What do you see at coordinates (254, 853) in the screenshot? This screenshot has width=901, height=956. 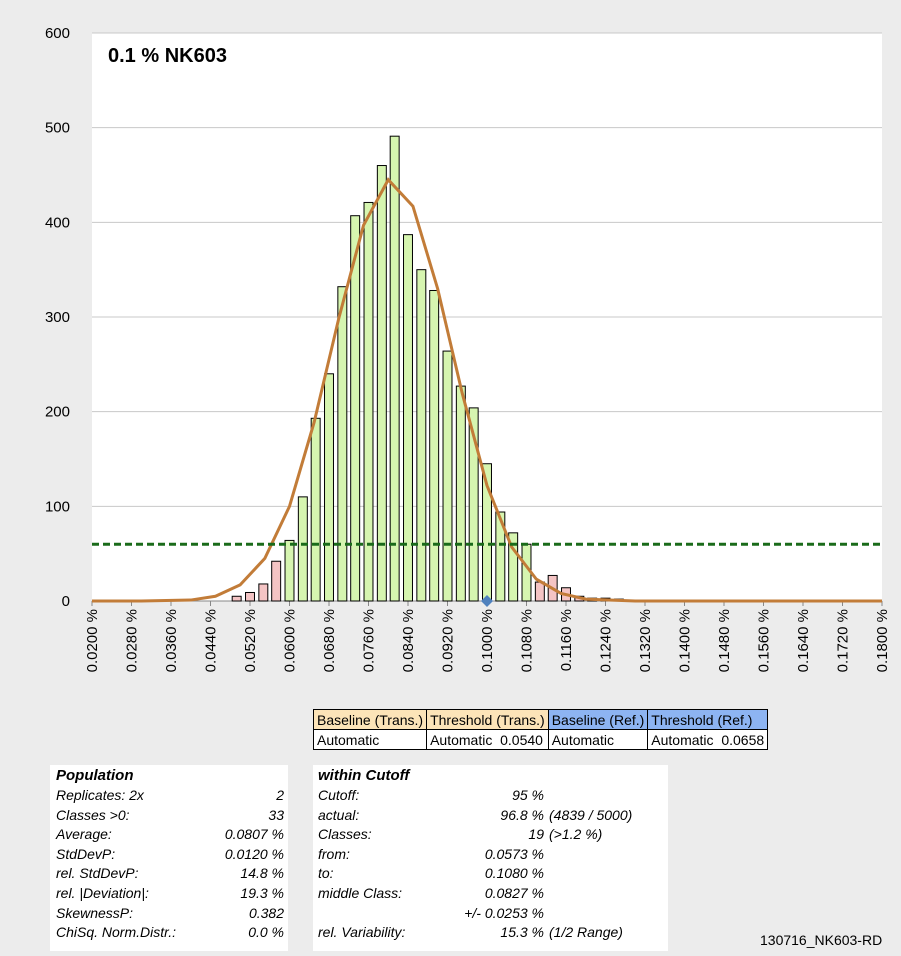 I see `stat-value: 0.0120 %` at bounding box center [254, 853].